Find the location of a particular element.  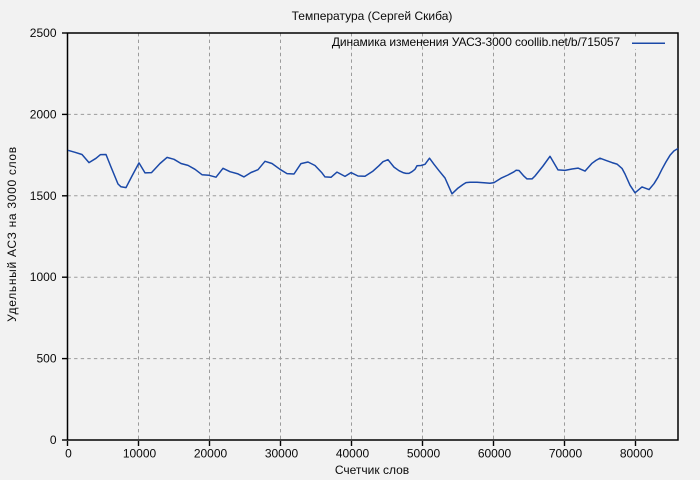

svg-text: 10000 is located at coordinates (140, 454).